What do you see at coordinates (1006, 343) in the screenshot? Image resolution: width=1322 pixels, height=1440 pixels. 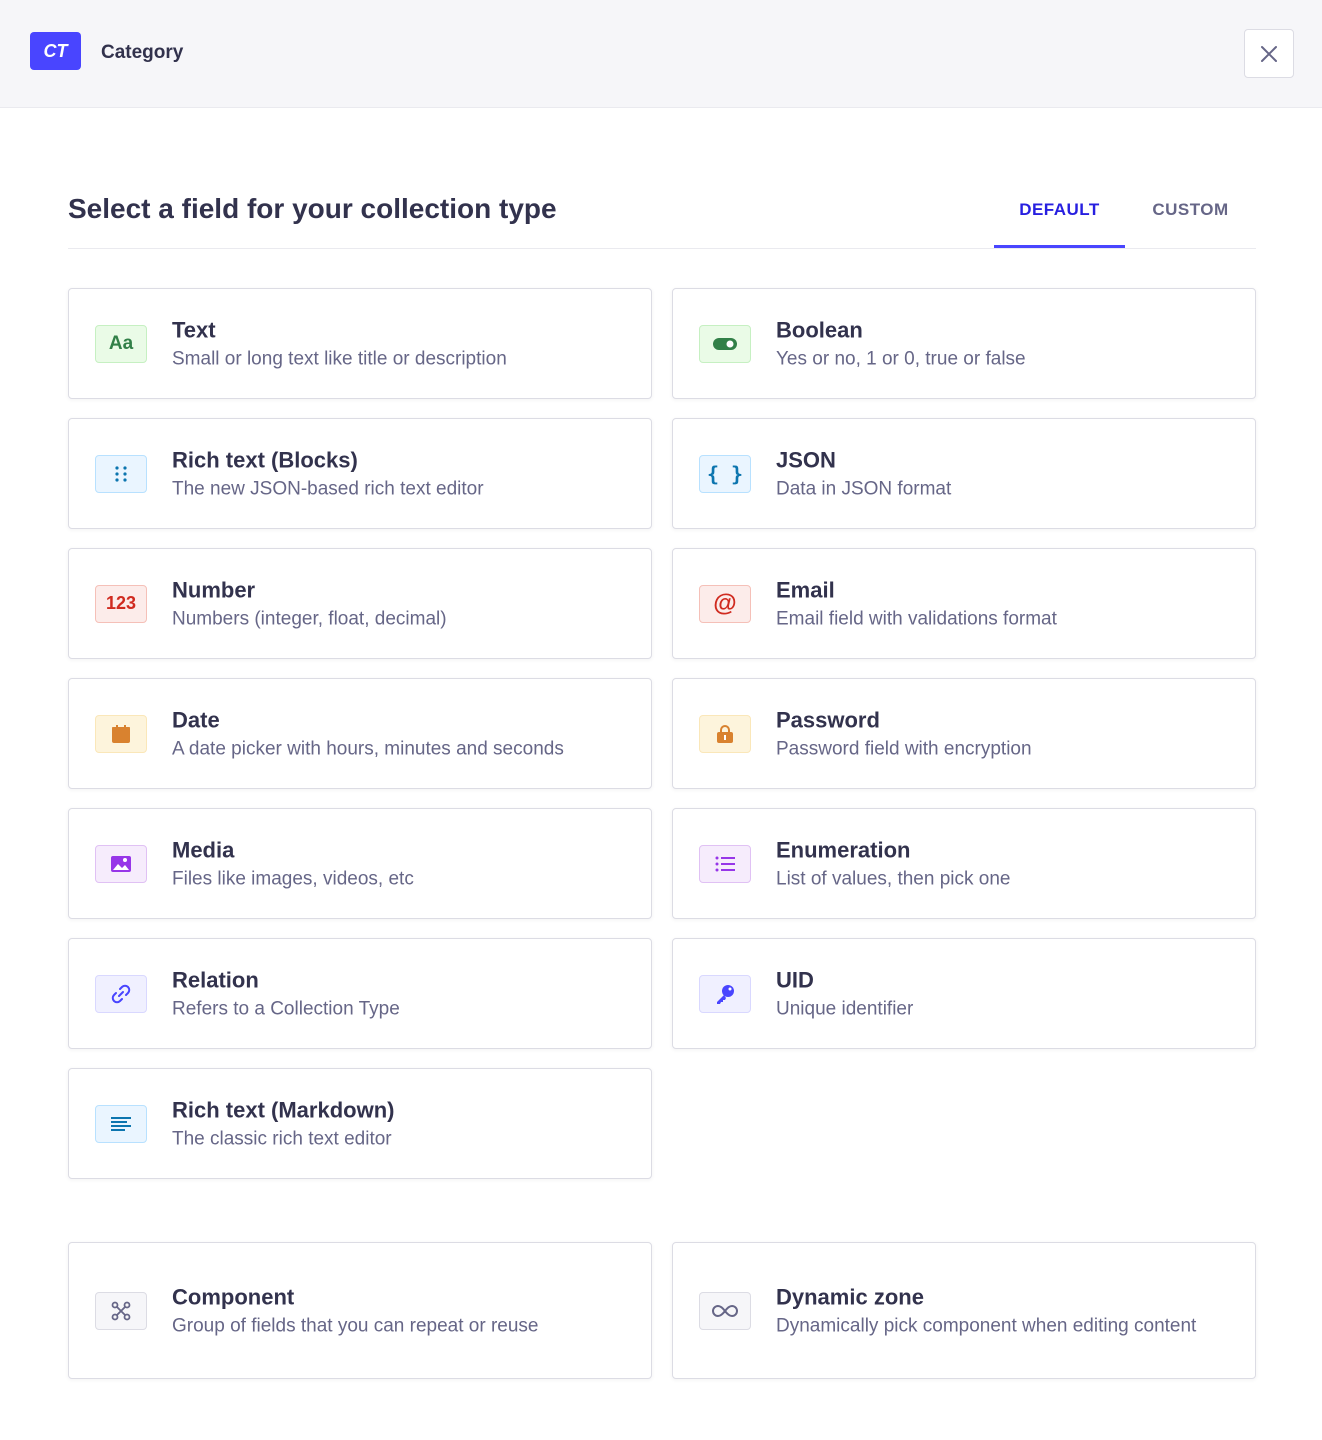 I see `field-text: Boolean Yes or no, 1 or 0, true or false` at bounding box center [1006, 343].